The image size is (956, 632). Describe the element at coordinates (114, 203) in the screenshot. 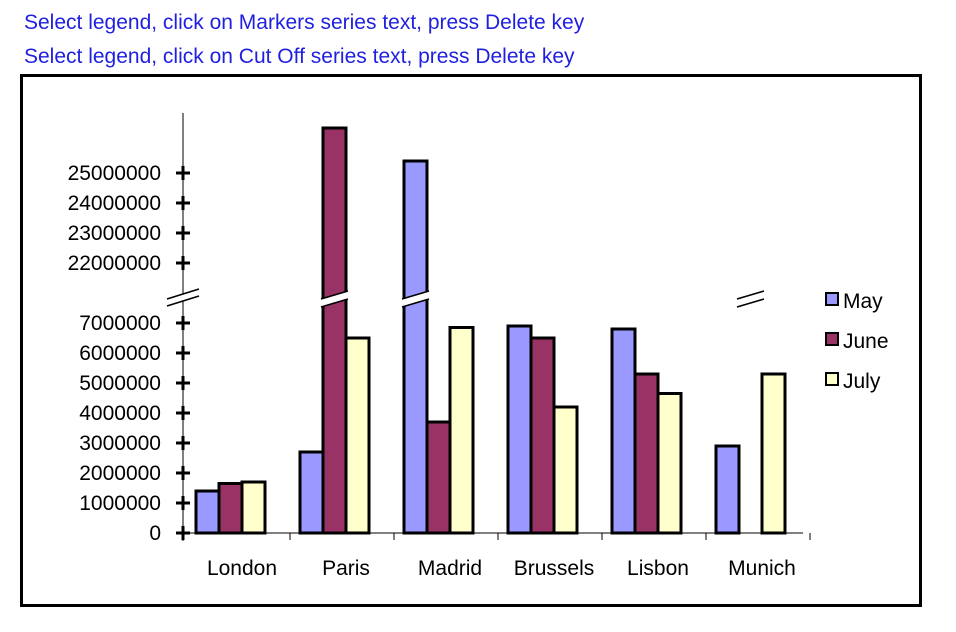

I see `y-tick-label: 24000000` at that location.